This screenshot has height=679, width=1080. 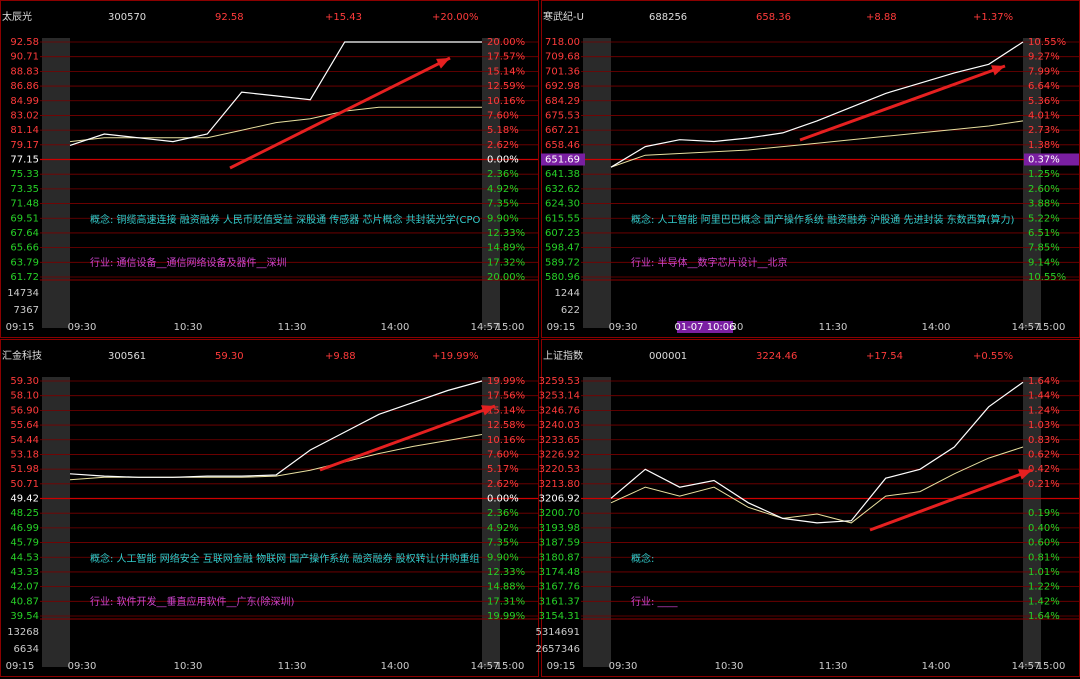 What do you see at coordinates (1044, 381) in the screenshot?
I see `pct-label: 1.64%` at bounding box center [1044, 381].